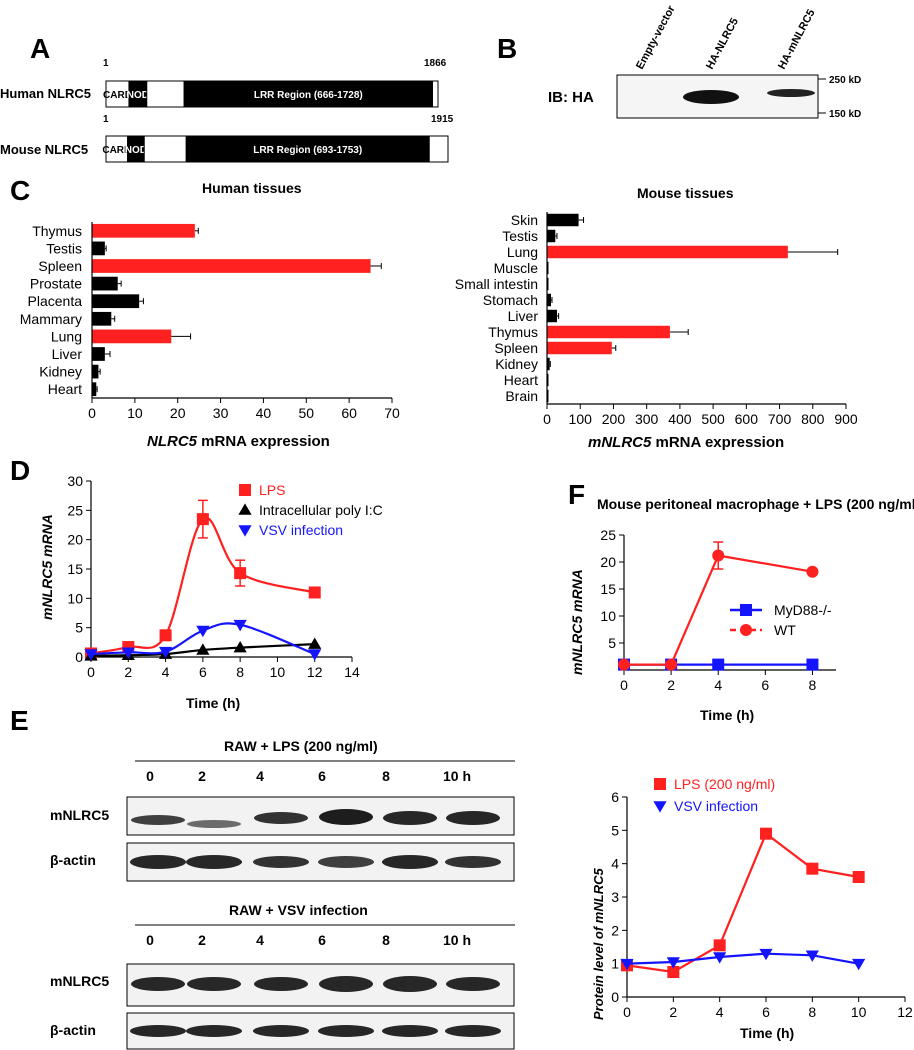 The image size is (914, 1050). What do you see at coordinates (349, 413) in the screenshot?
I see `x-tick-label-60: 60` at bounding box center [349, 413].